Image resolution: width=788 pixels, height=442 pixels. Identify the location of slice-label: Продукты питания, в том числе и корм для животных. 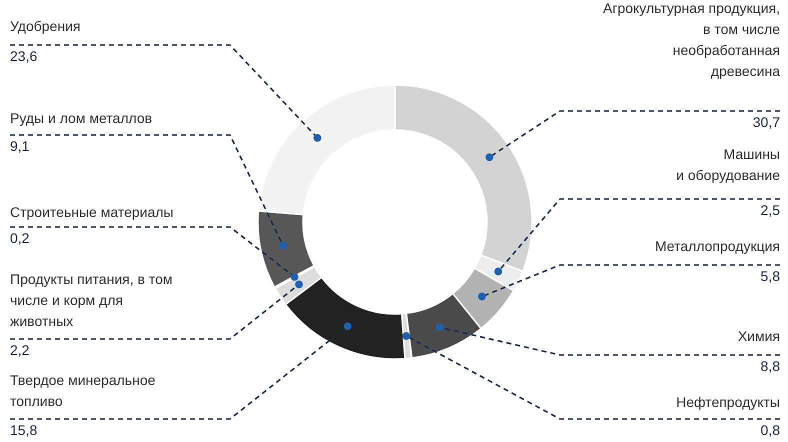
(91, 300).